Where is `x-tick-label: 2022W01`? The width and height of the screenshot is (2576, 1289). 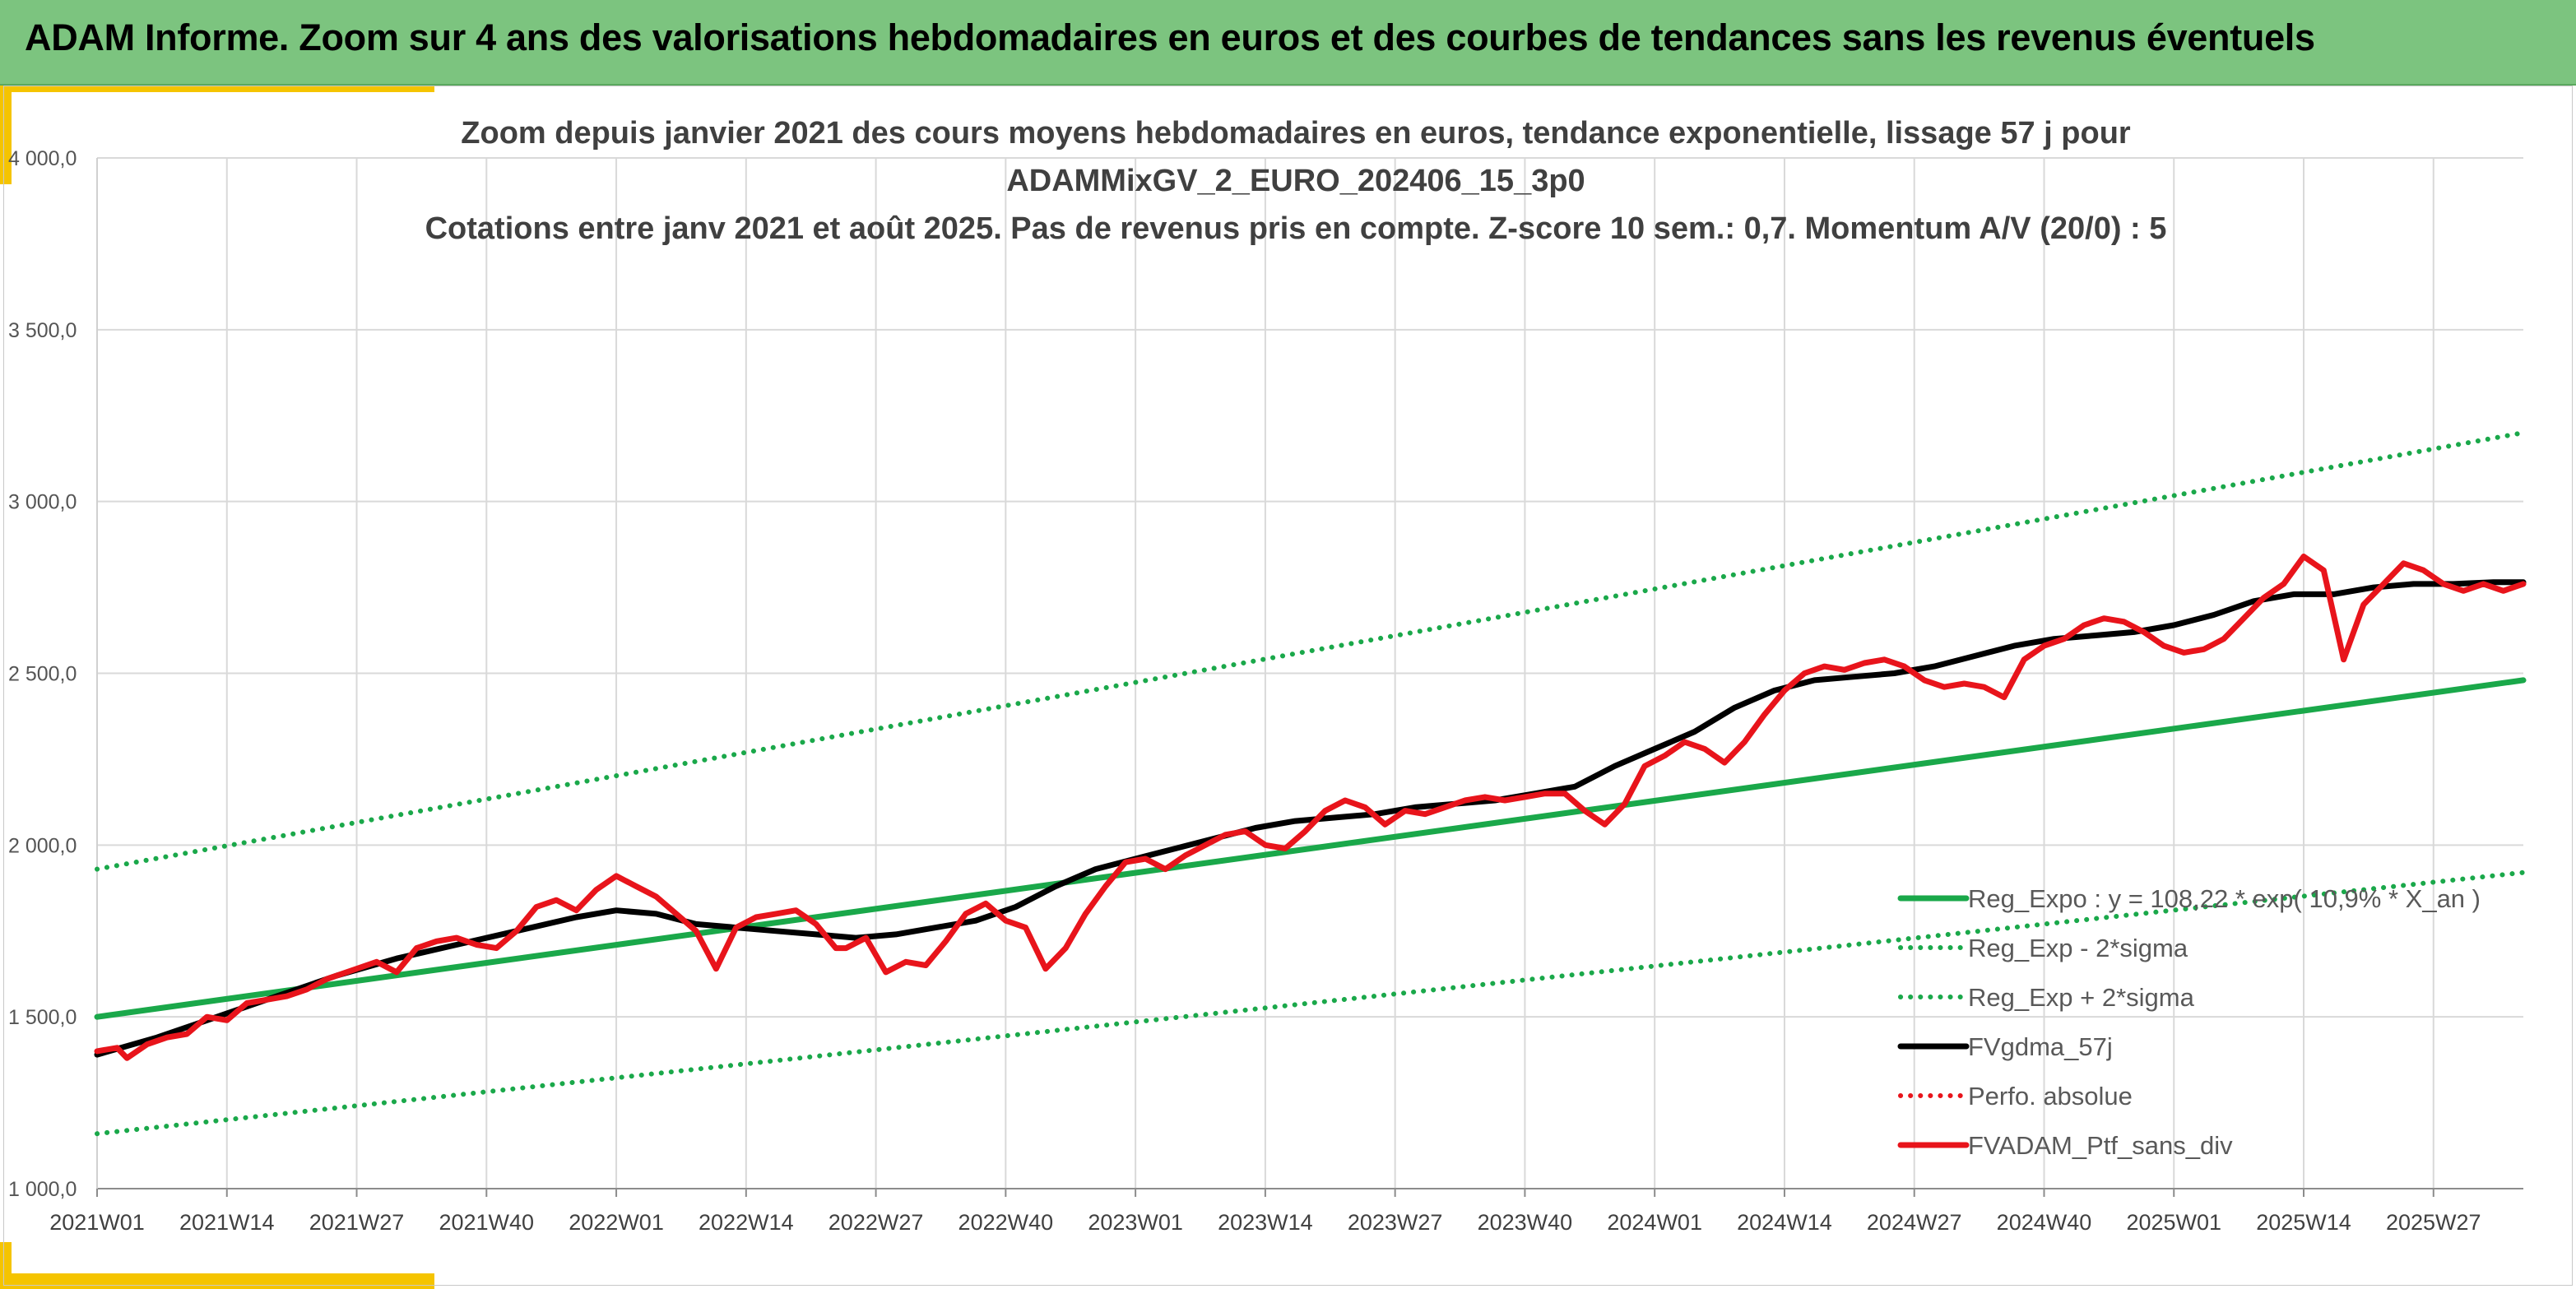
x-tick-label: 2022W01 is located at coordinates (616, 1222).